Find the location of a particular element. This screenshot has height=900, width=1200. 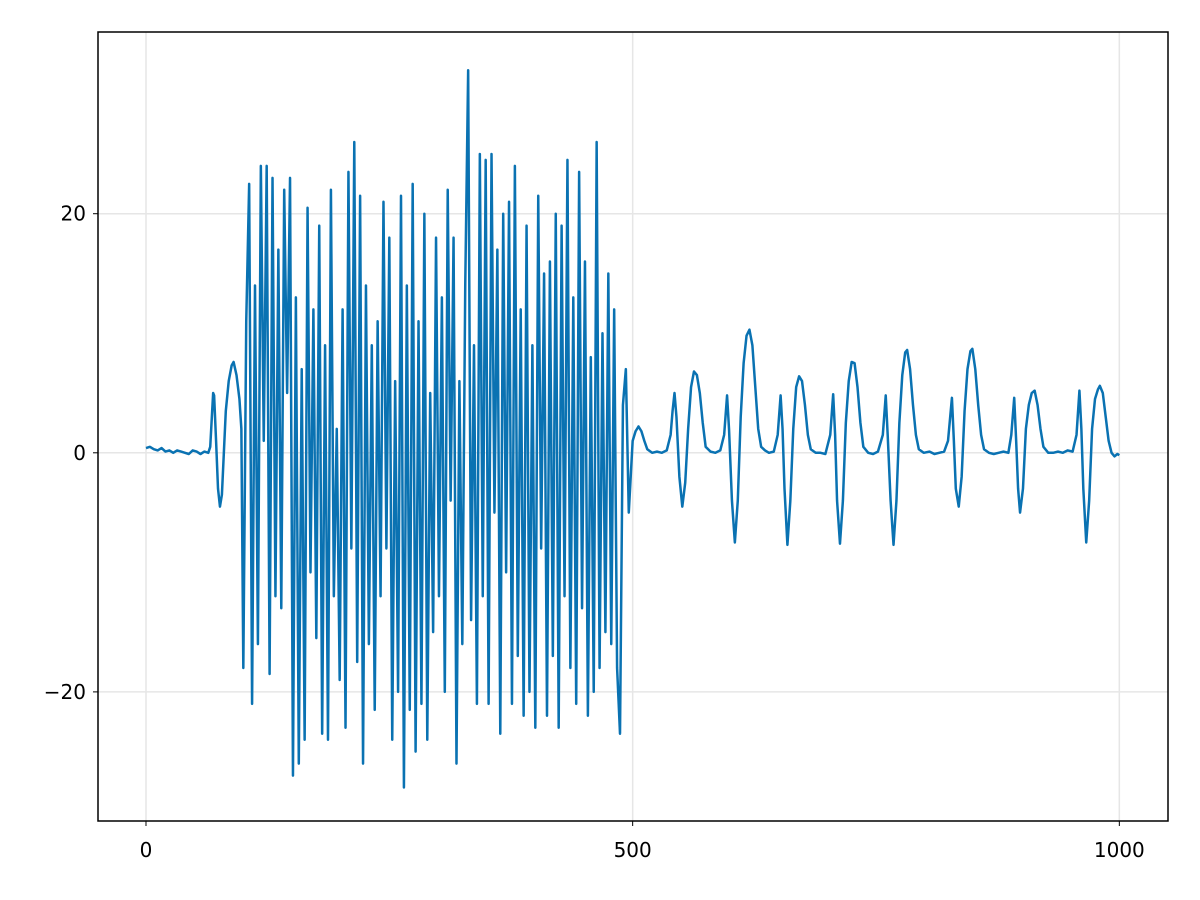

y-tick-label: −20 is located at coordinates (65, 692).